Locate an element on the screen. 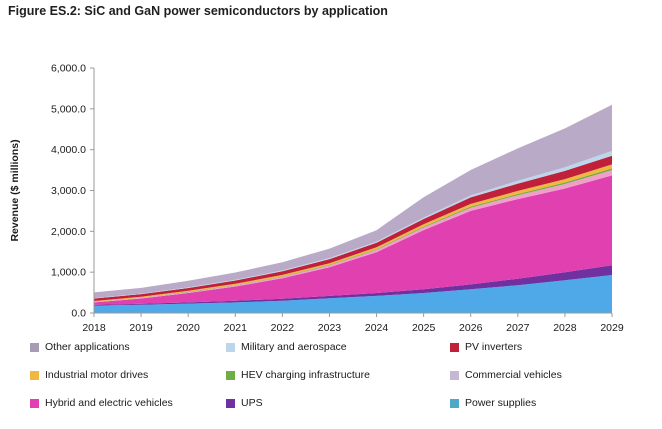  y-tick-label: 5,000.0 is located at coordinates (68, 109).